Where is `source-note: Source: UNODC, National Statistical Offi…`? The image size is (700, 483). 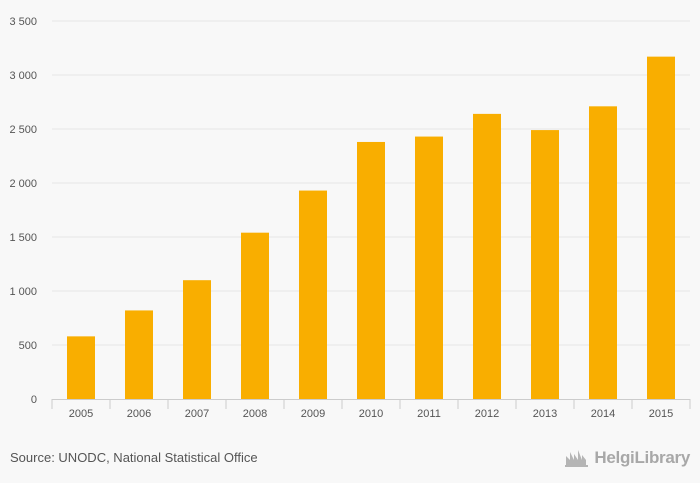 source-note: Source: UNODC, National Statistical Offi… is located at coordinates (134, 457).